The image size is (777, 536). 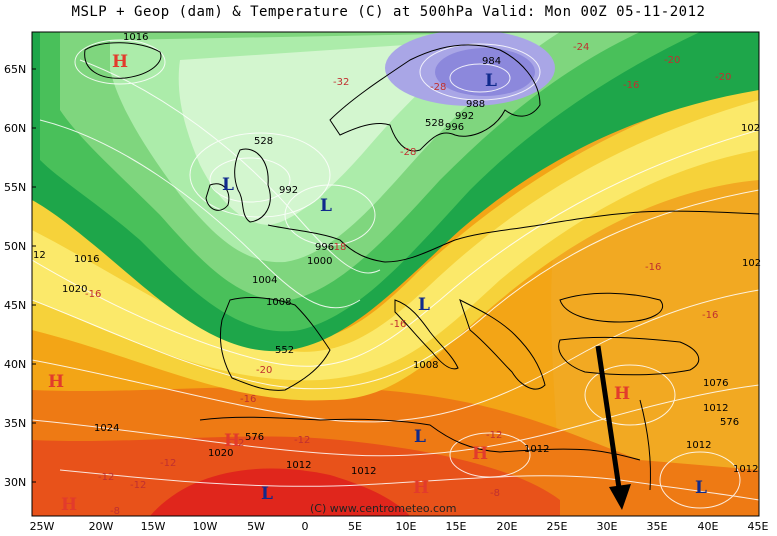 What do you see at coordinates (153, 526) in the screenshot?
I see `lon-label: 15W` at bounding box center [153, 526].